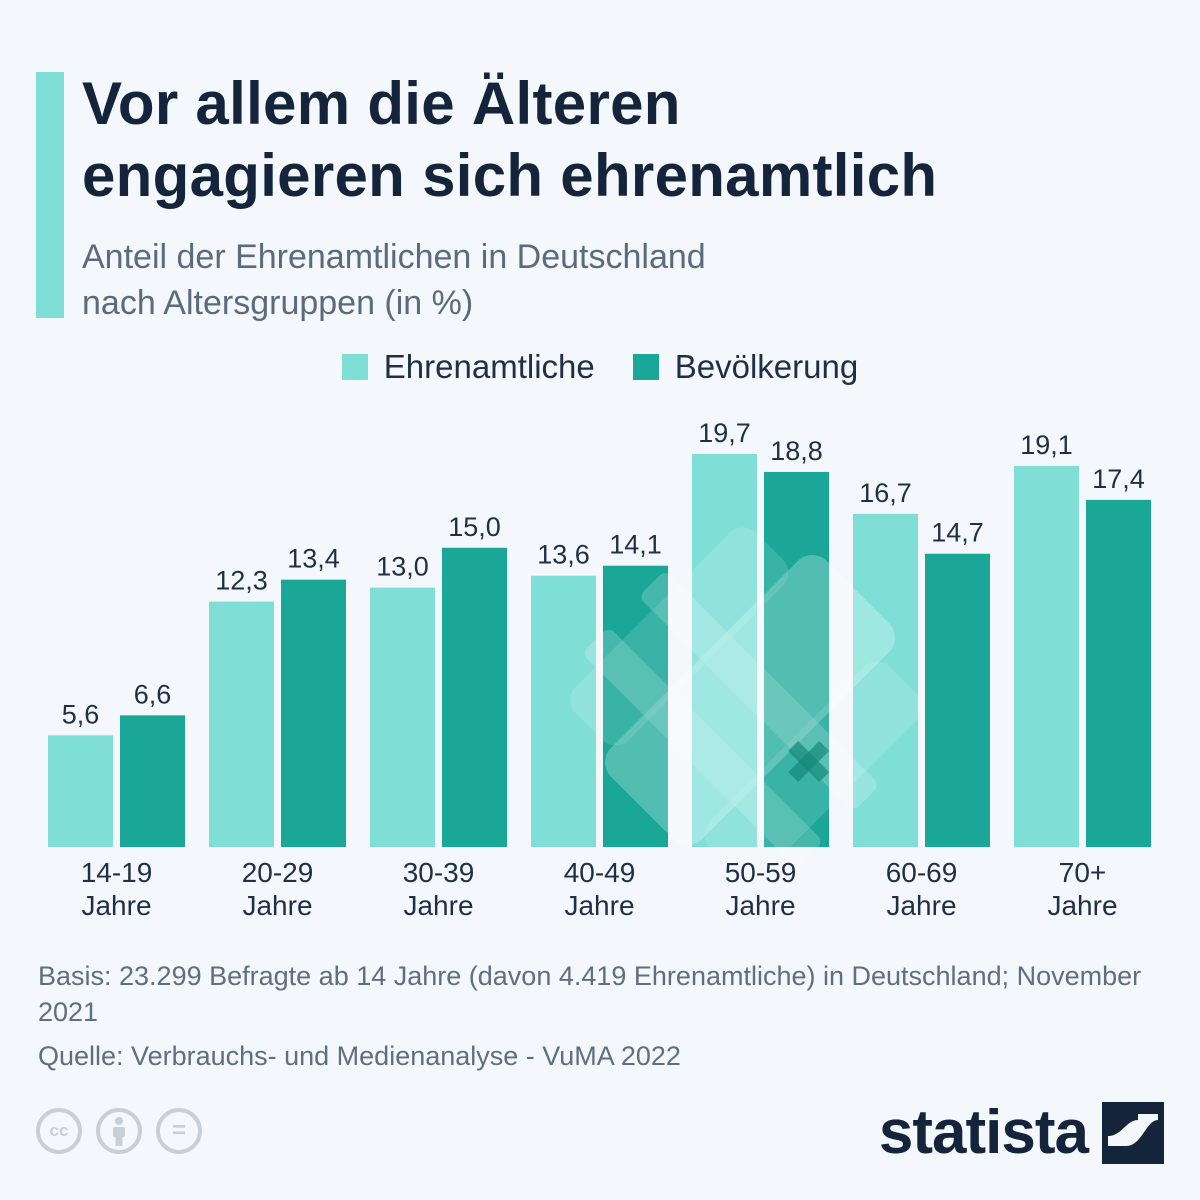 This screenshot has height=1200, width=1200. I want to click on x-tick-label-3-1: Jahre, so click(599, 905).